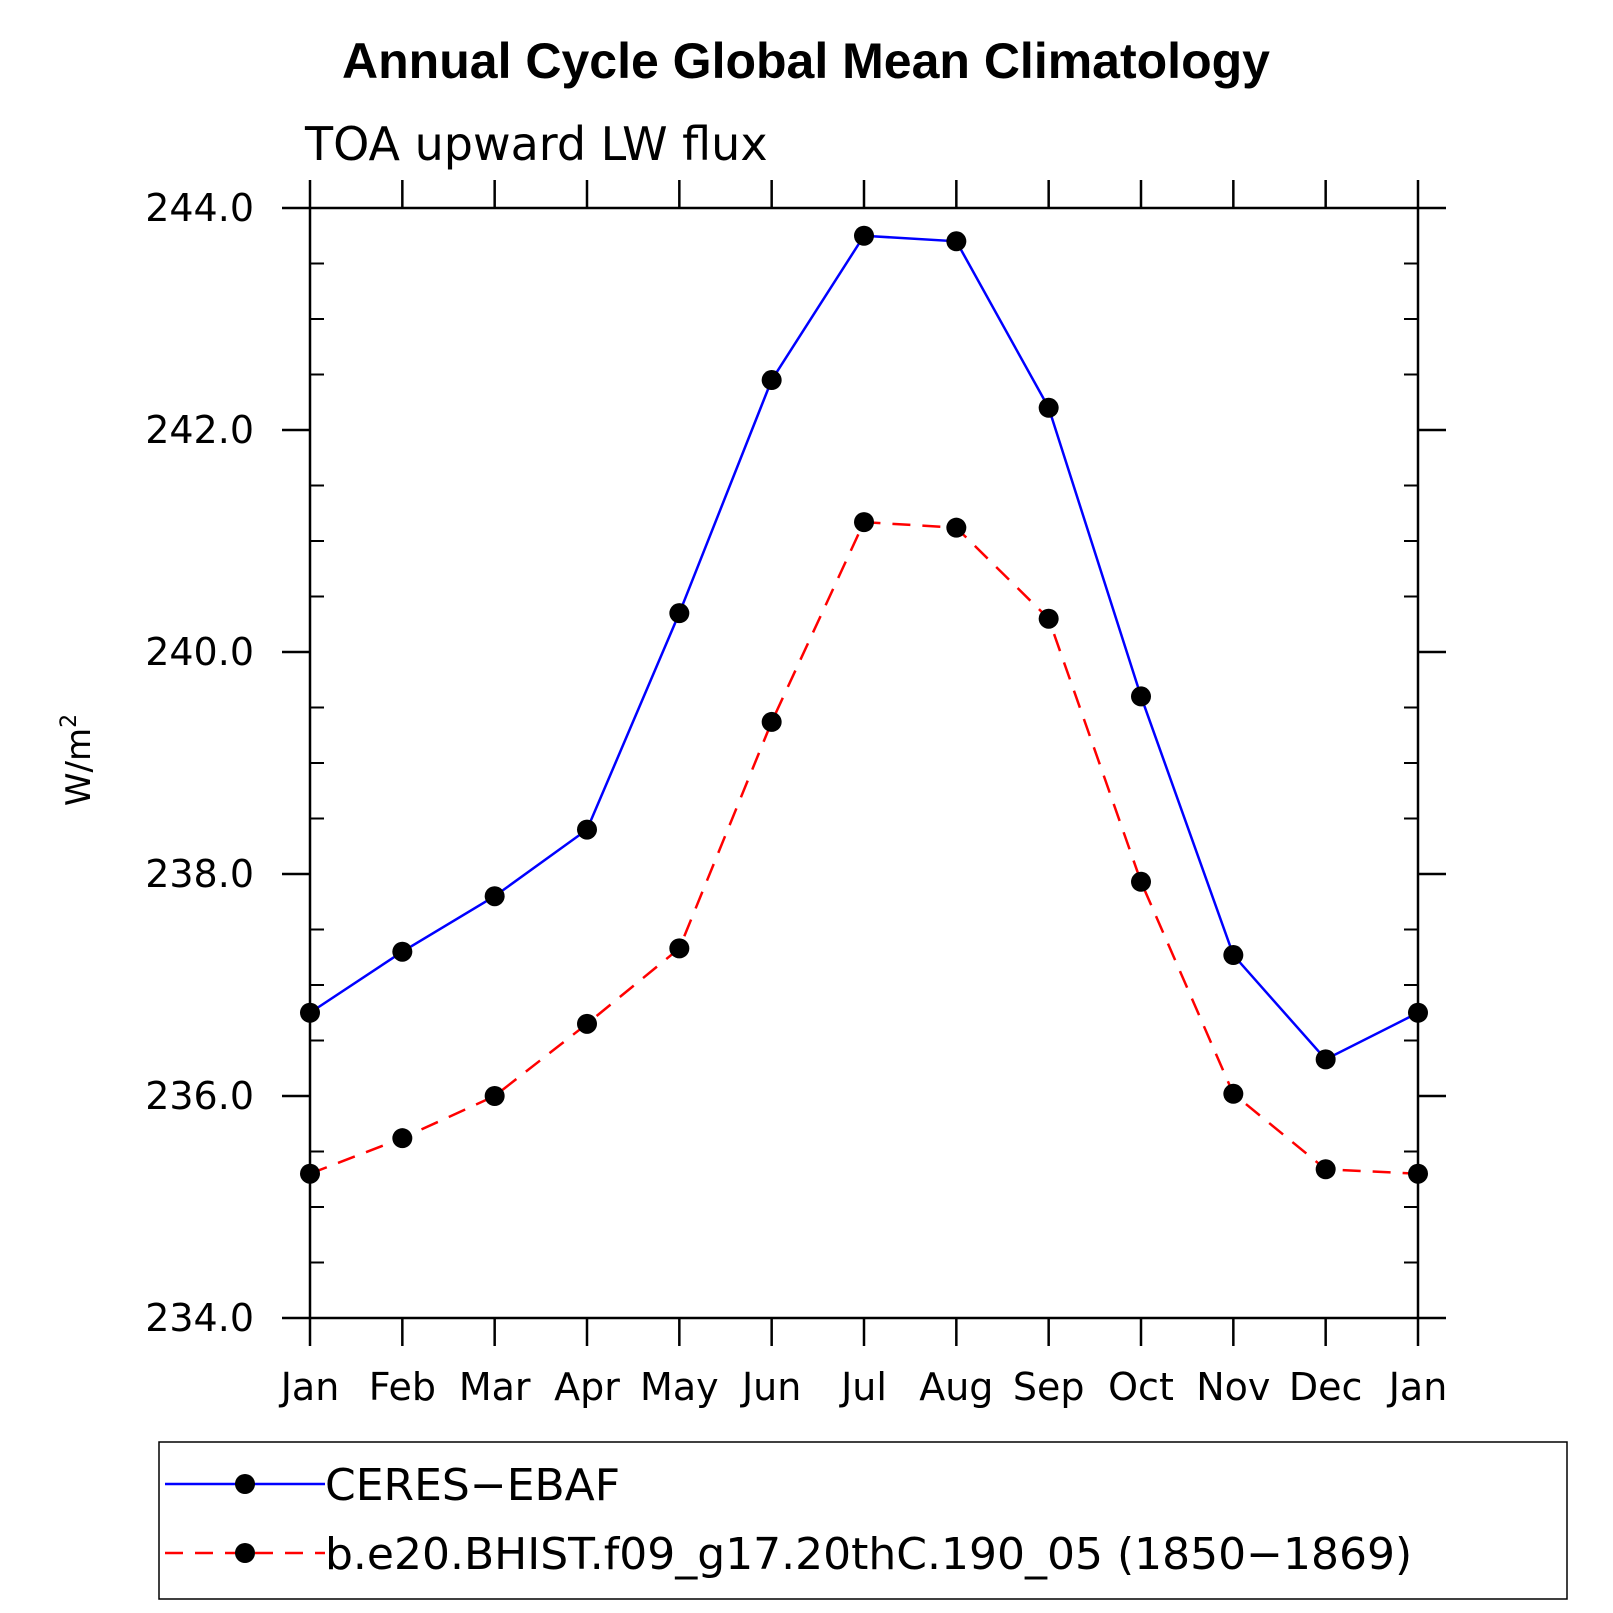 Image resolution: width=1613 pixels, height=1613 pixels. I want to click on y-tick-label: 244.0, so click(199, 208).